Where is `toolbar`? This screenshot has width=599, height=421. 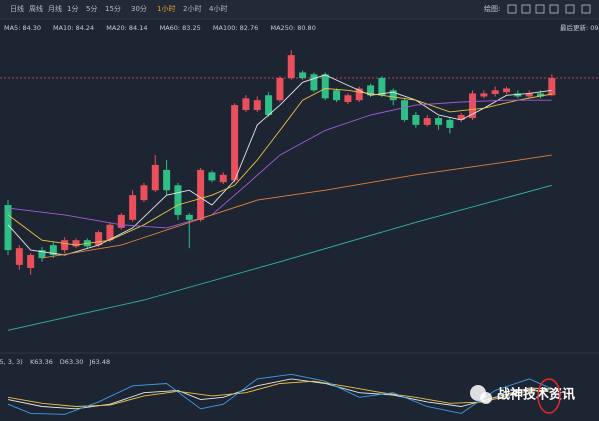
toolbar is located at coordinates (299, 9).